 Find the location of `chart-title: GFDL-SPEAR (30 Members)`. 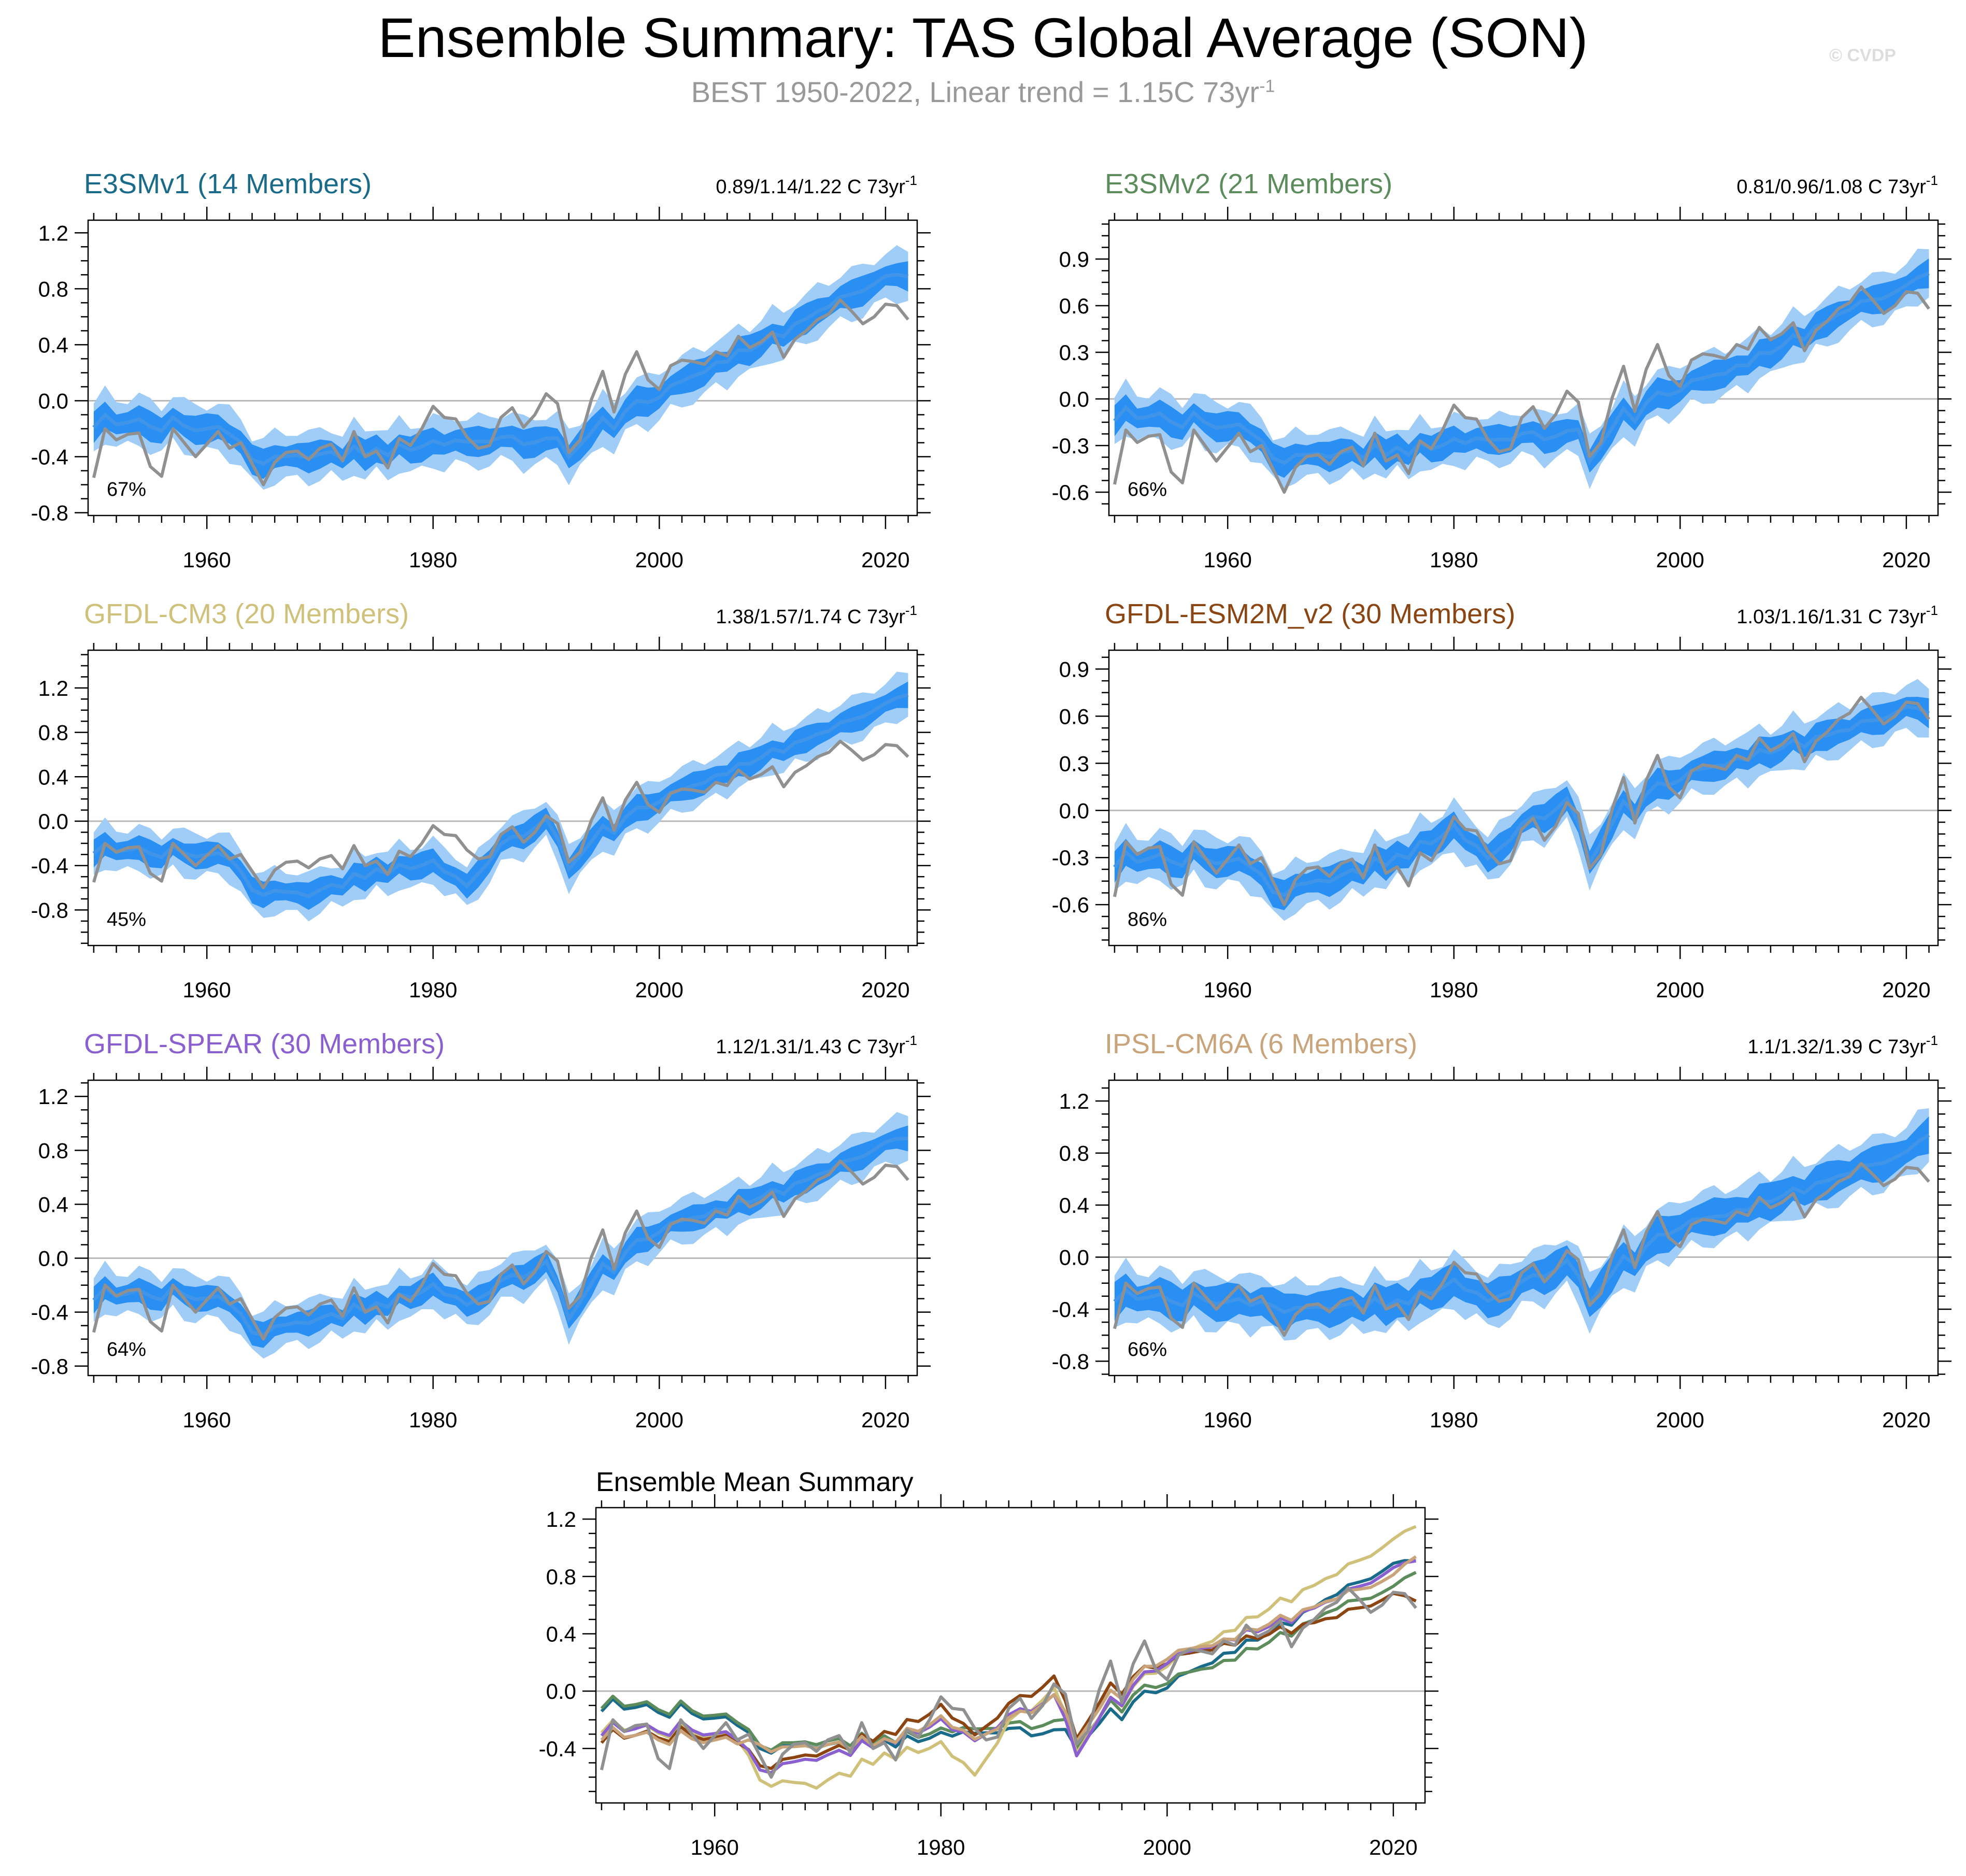

chart-title: GFDL-SPEAR (30 Members) is located at coordinates (264, 1043).